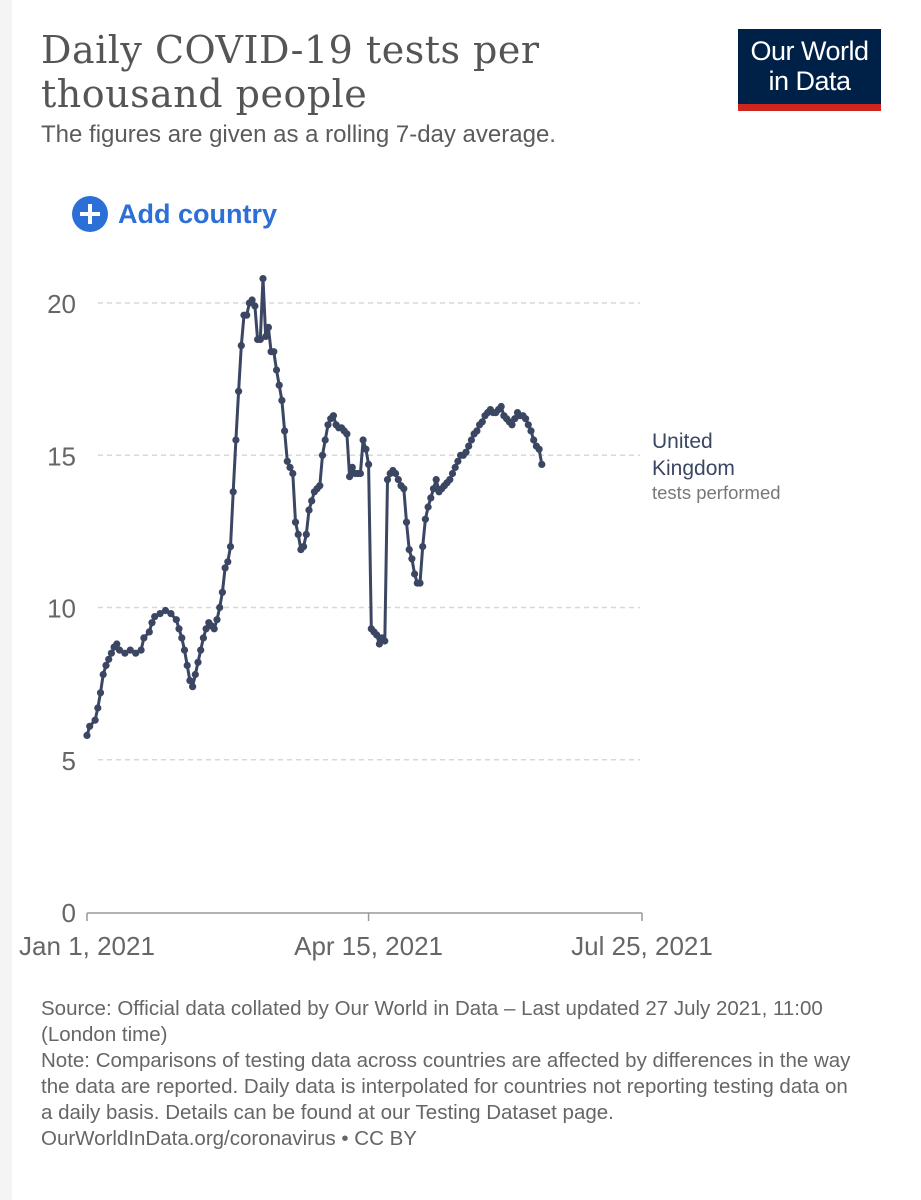 This screenshot has height=1200, width=921. I want to click on add-country-label: Add country, so click(197, 213).